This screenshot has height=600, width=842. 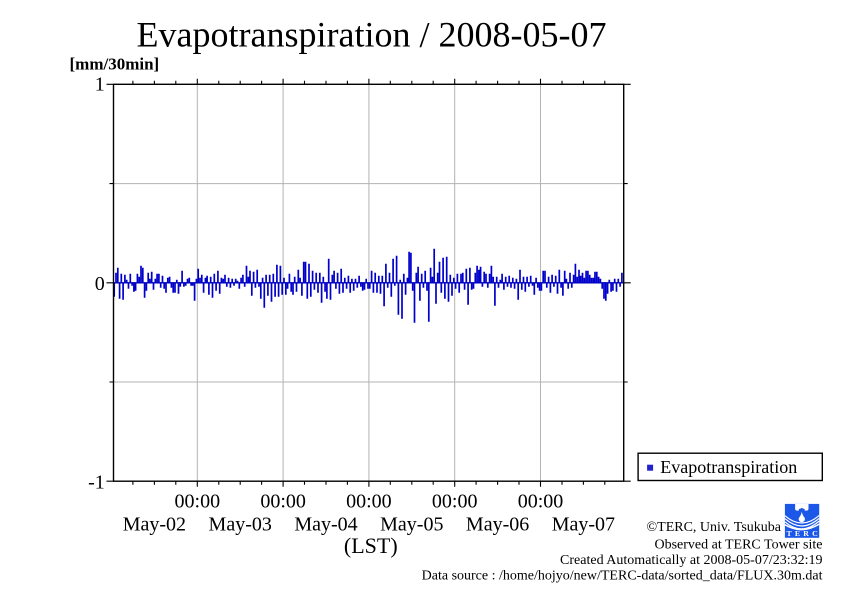 What do you see at coordinates (240, 525) in the screenshot?
I see `svg-text: May-03` at bounding box center [240, 525].